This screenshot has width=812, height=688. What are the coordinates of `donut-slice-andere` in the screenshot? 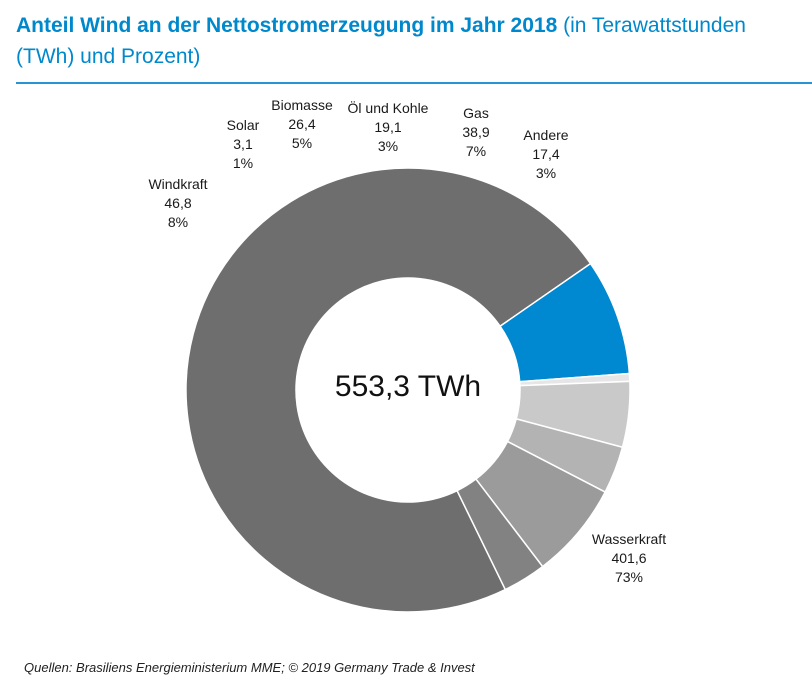 It's located at (500, 534).